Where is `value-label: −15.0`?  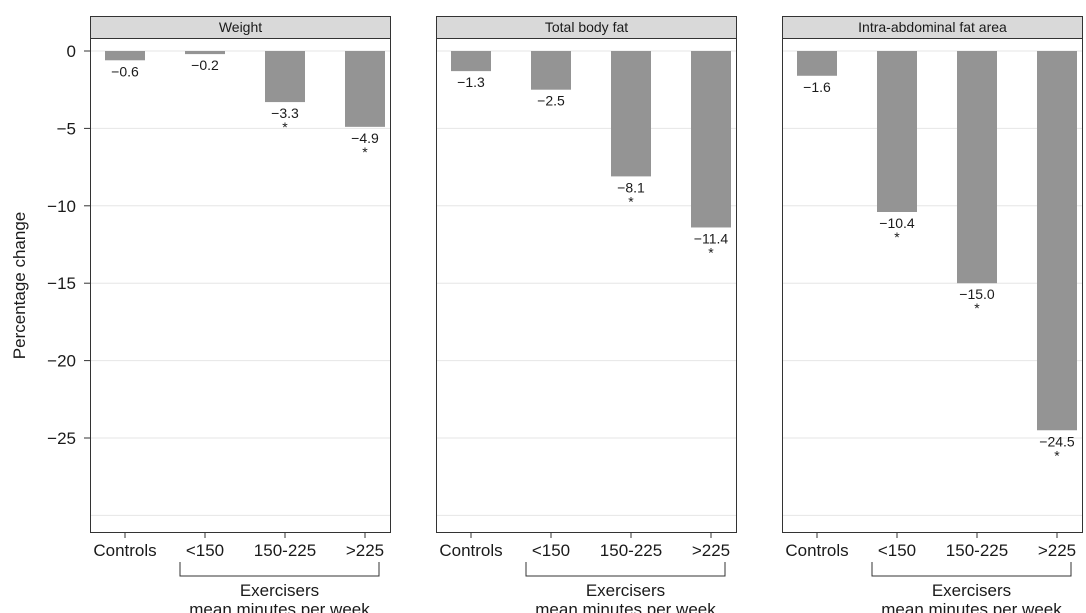 value-label: −15.0 is located at coordinates (977, 294).